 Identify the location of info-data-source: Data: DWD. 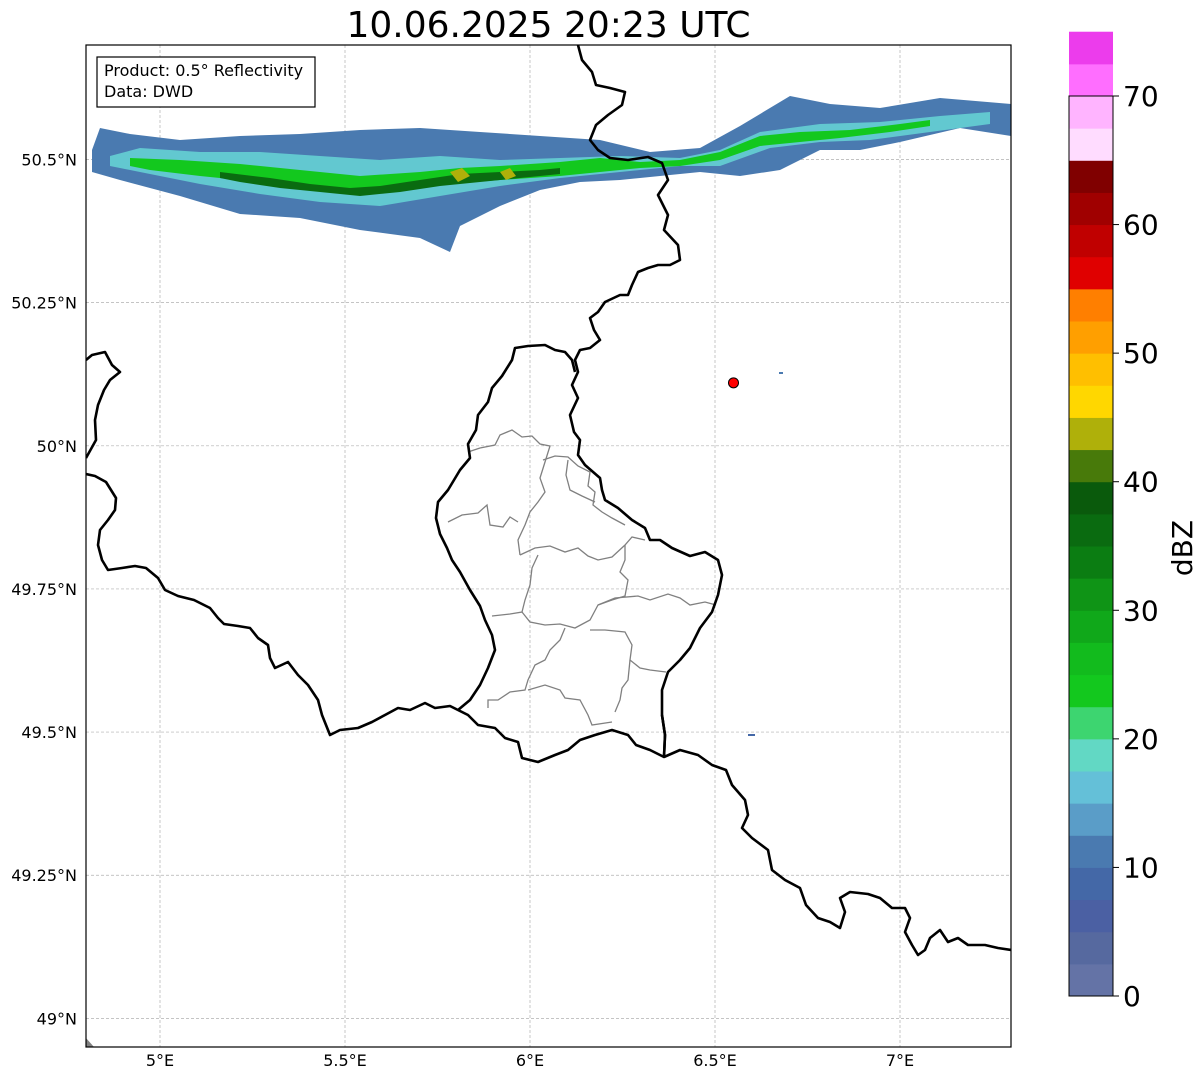
(148, 91).